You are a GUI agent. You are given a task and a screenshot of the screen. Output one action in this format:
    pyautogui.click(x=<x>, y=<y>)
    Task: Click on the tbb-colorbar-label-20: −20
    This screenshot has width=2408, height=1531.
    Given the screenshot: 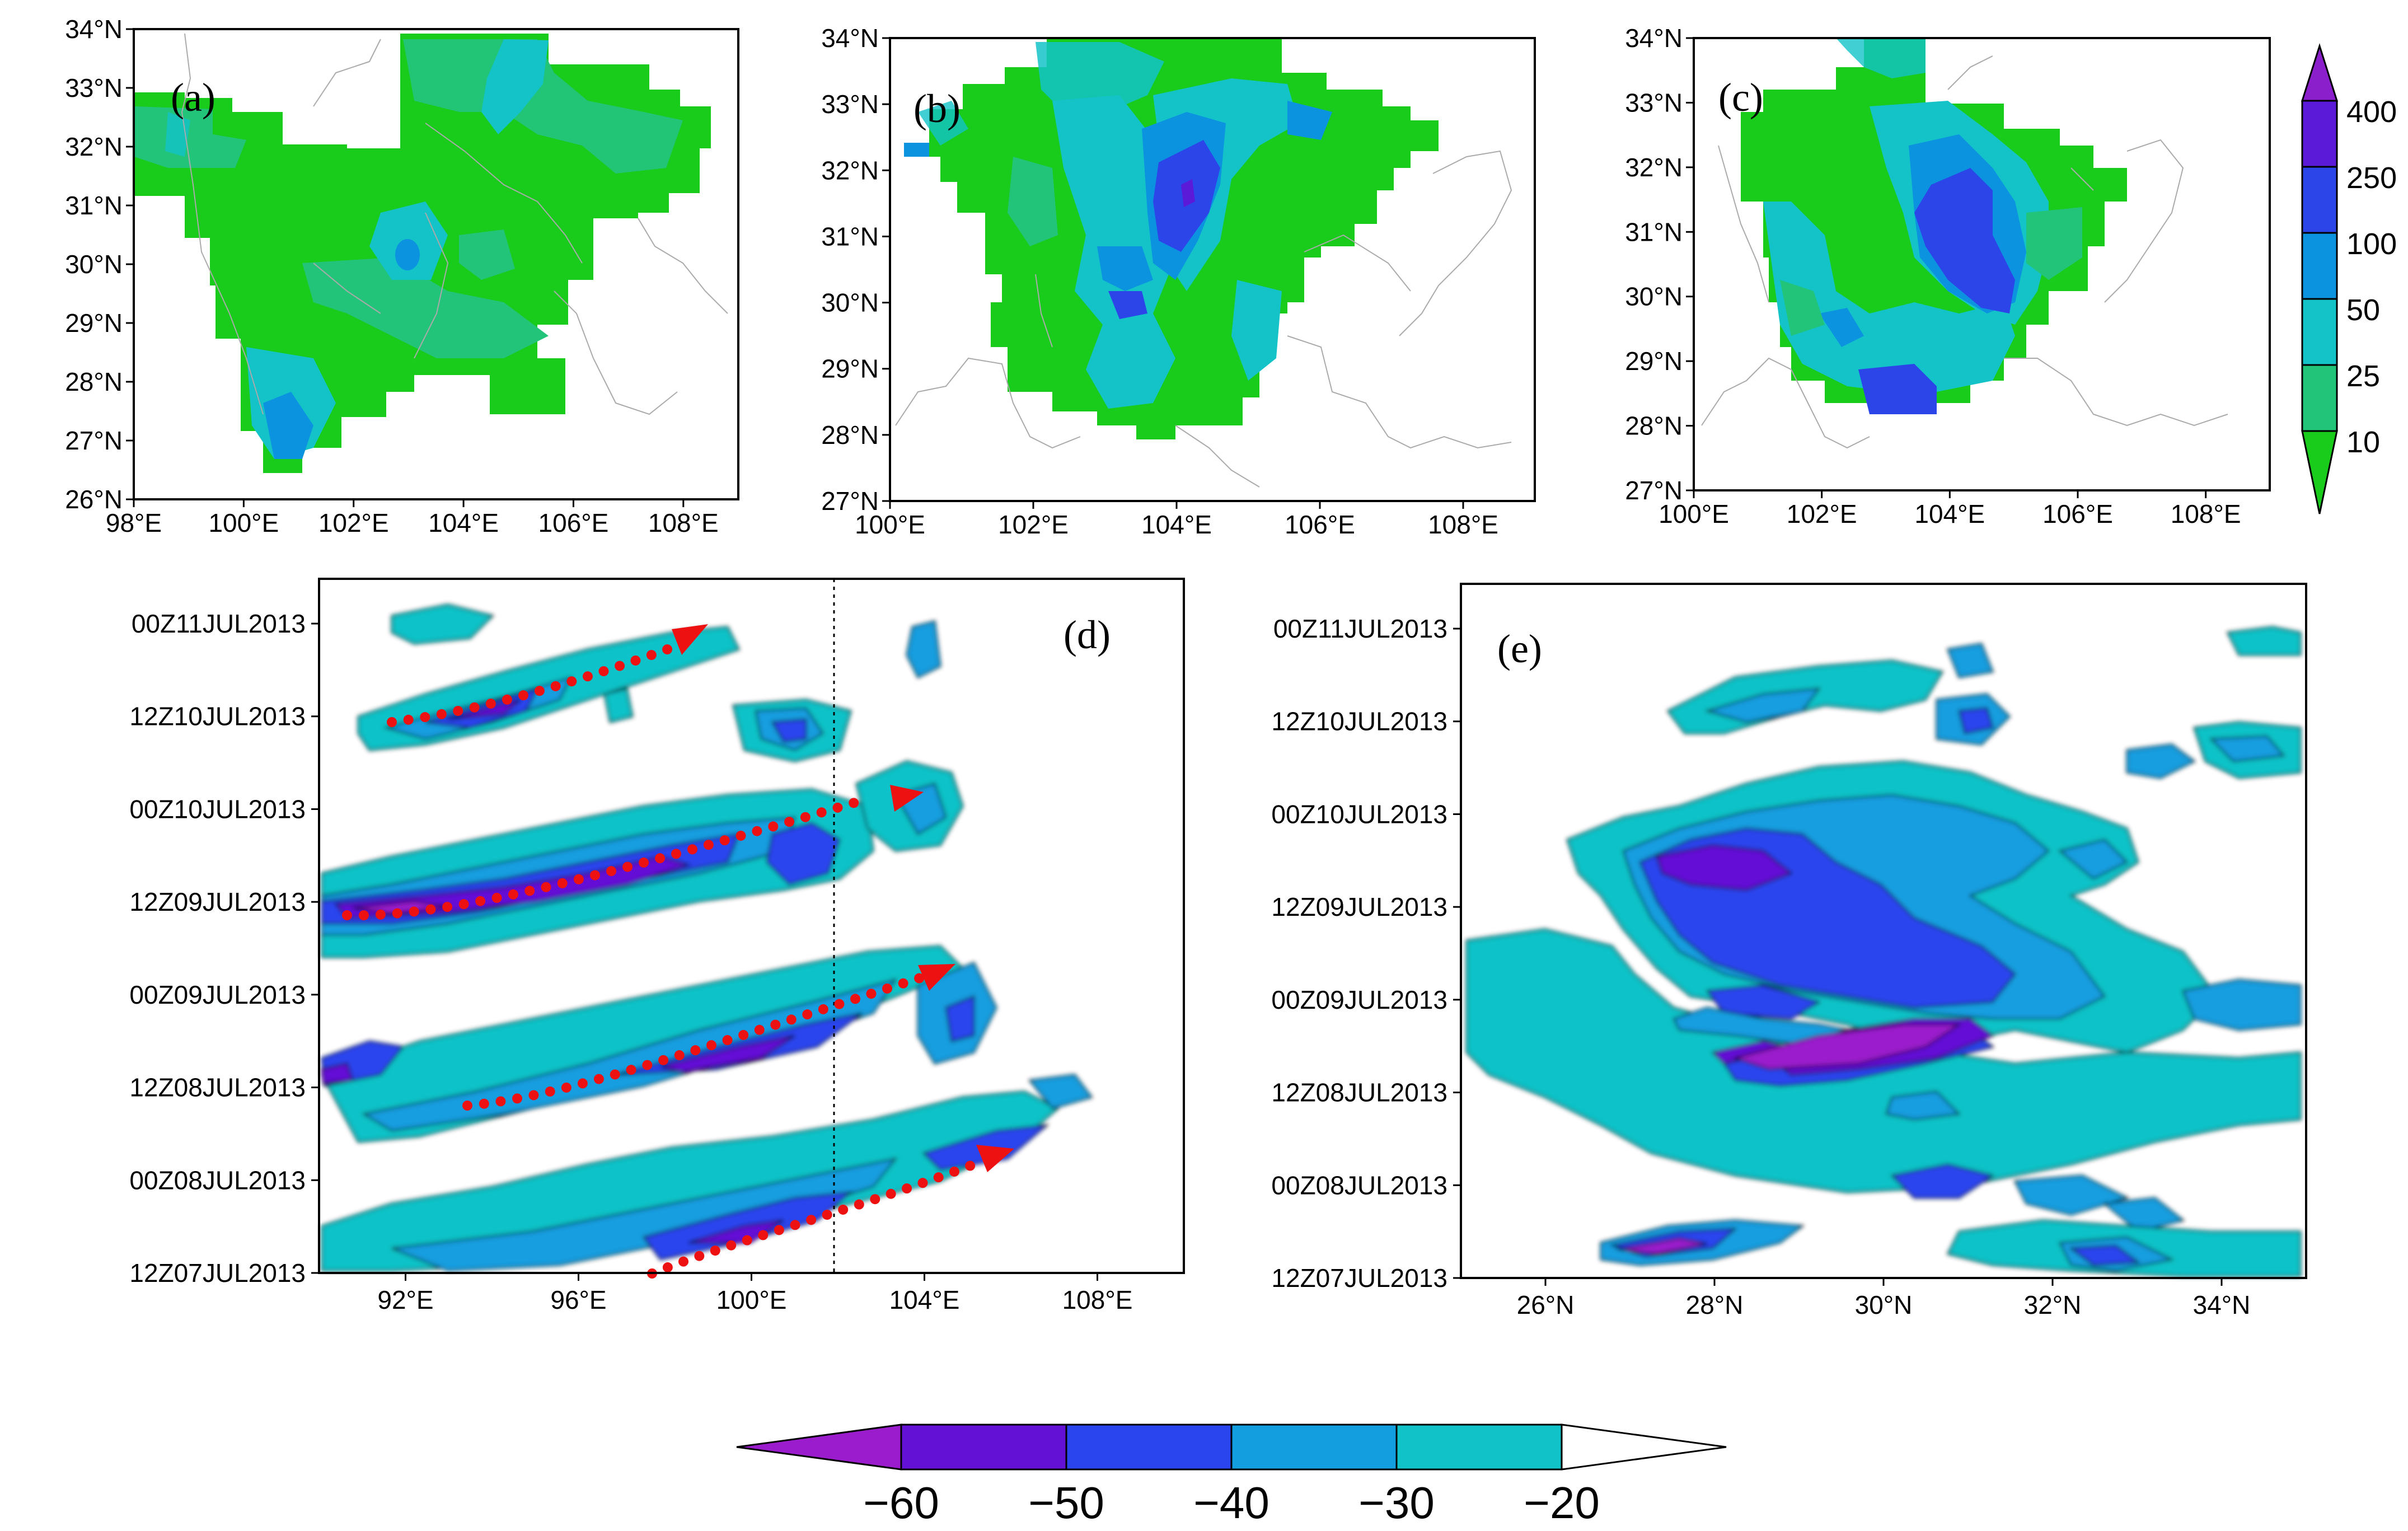 What is the action you would take?
    pyautogui.click(x=1562, y=1503)
    